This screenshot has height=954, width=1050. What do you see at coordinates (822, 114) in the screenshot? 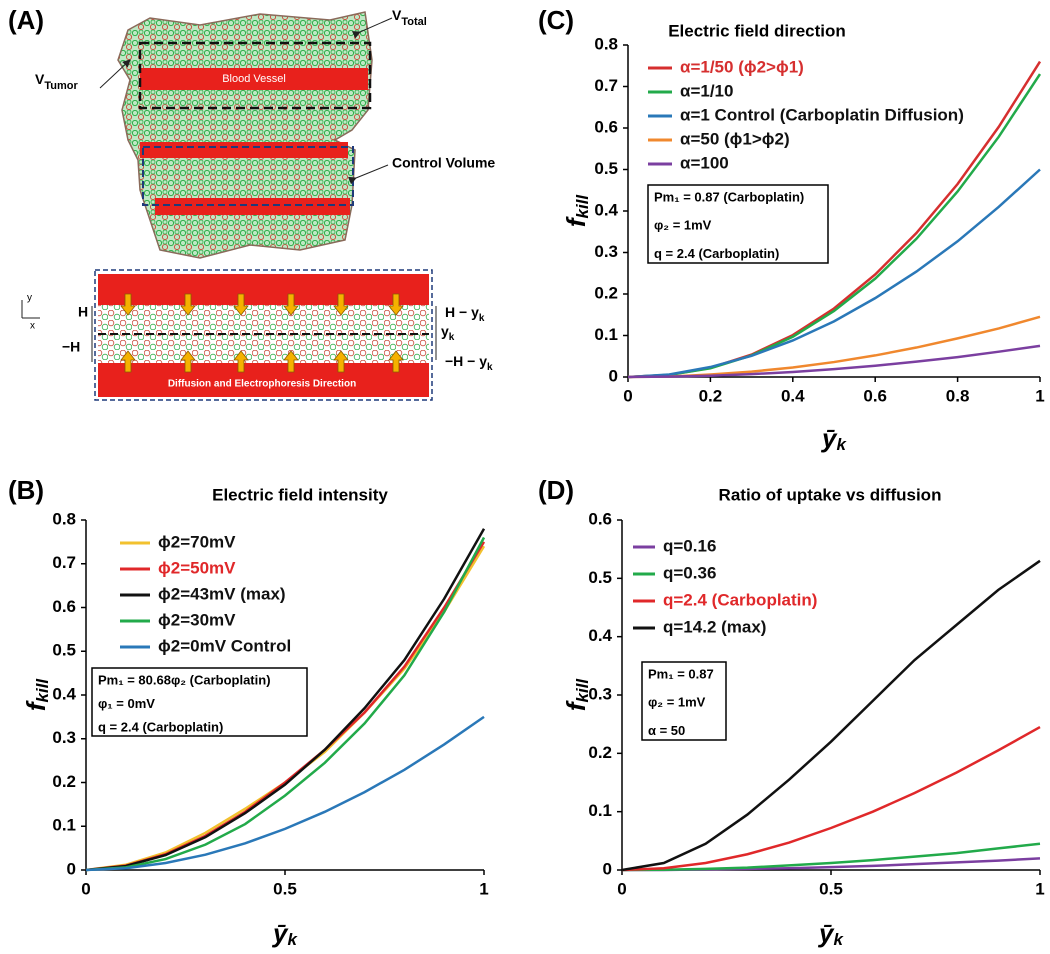
I see `legend-label: α=1 Control (Carboplatin Diffusion)` at bounding box center [822, 114].